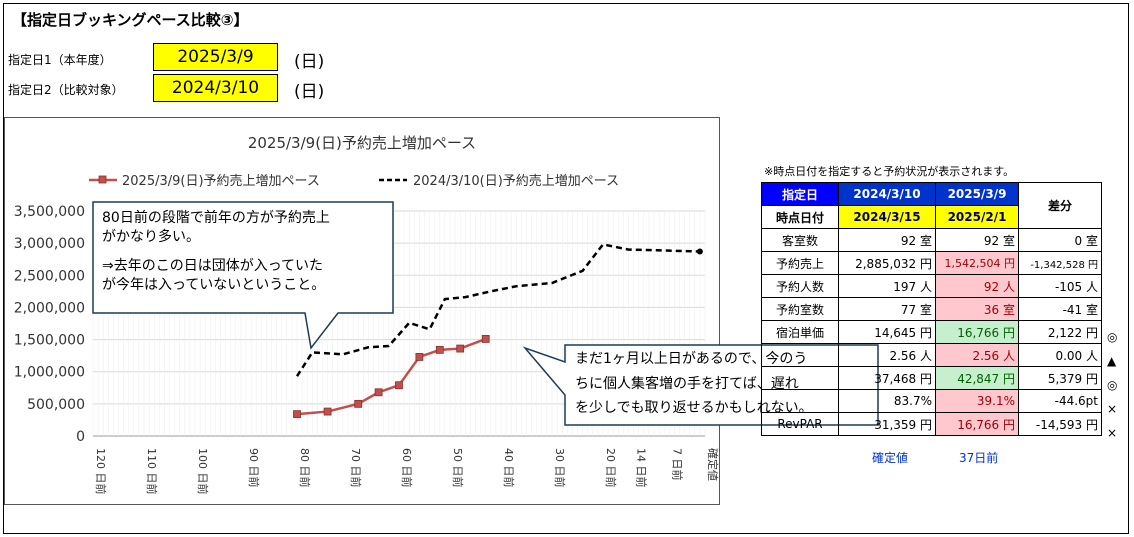 Image resolution: width=1134 pixels, height=537 pixels. Describe the element at coordinates (800, 424) in the screenshot. I see `row-label: RevPAR` at that location.